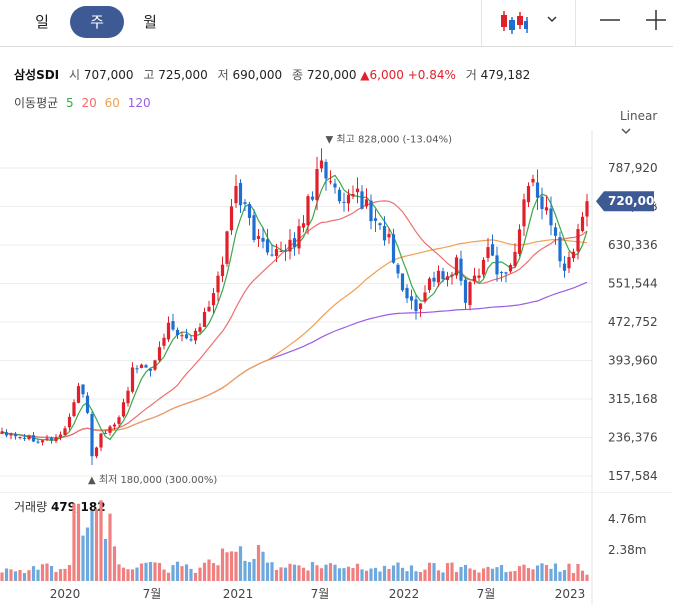 The height and width of the screenshot is (605, 673). I want to click on y-tick-label: 315,168, so click(633, 399).